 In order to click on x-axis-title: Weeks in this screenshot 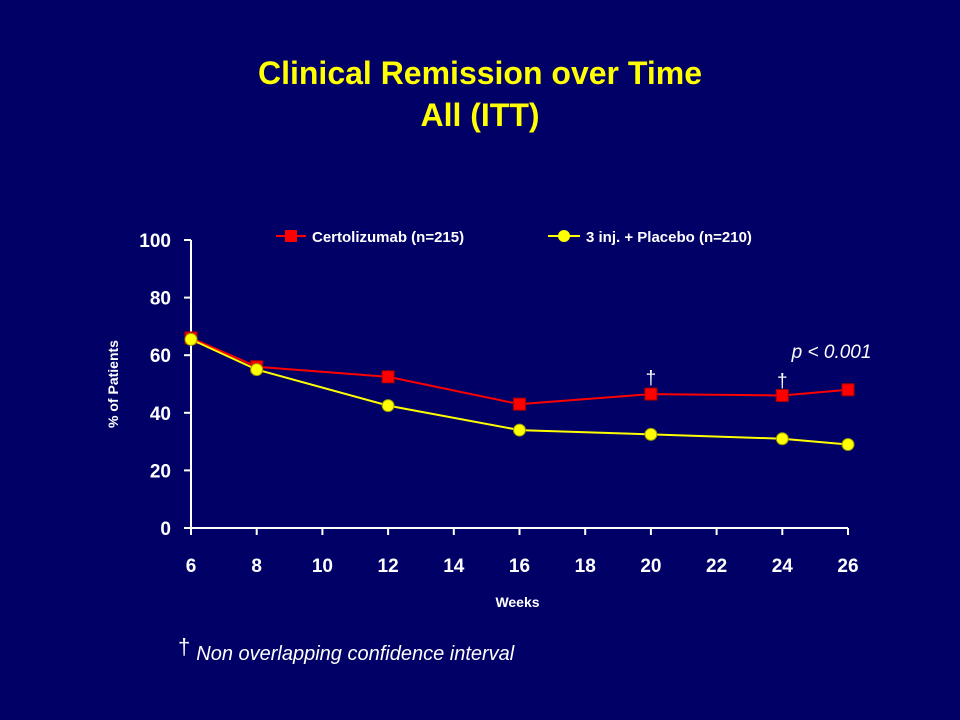, I will do `click(517, 602)`.